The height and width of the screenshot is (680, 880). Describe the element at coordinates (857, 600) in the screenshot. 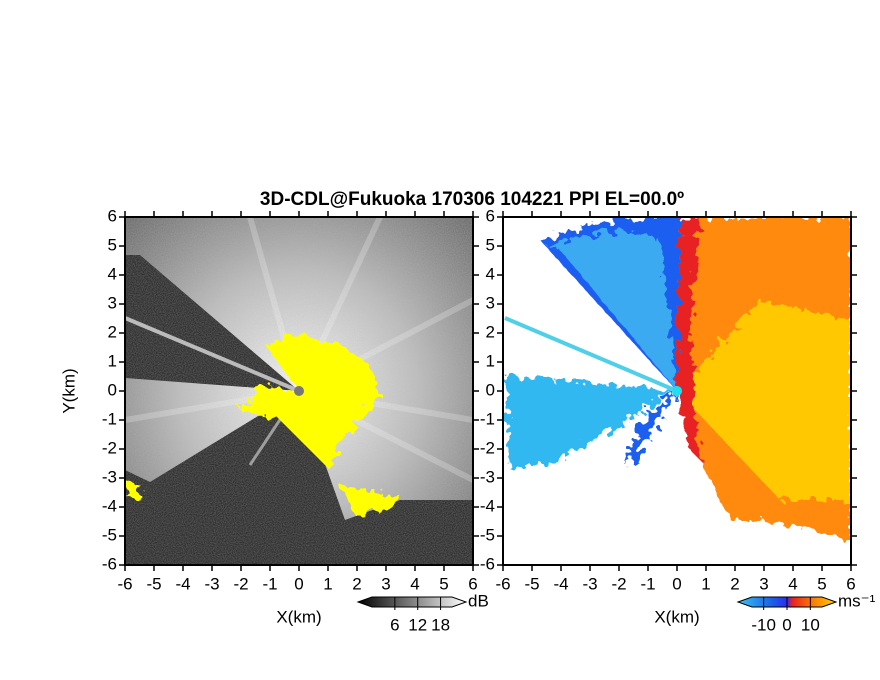

I see `colorbar-label: ms⁻¹` at that location.